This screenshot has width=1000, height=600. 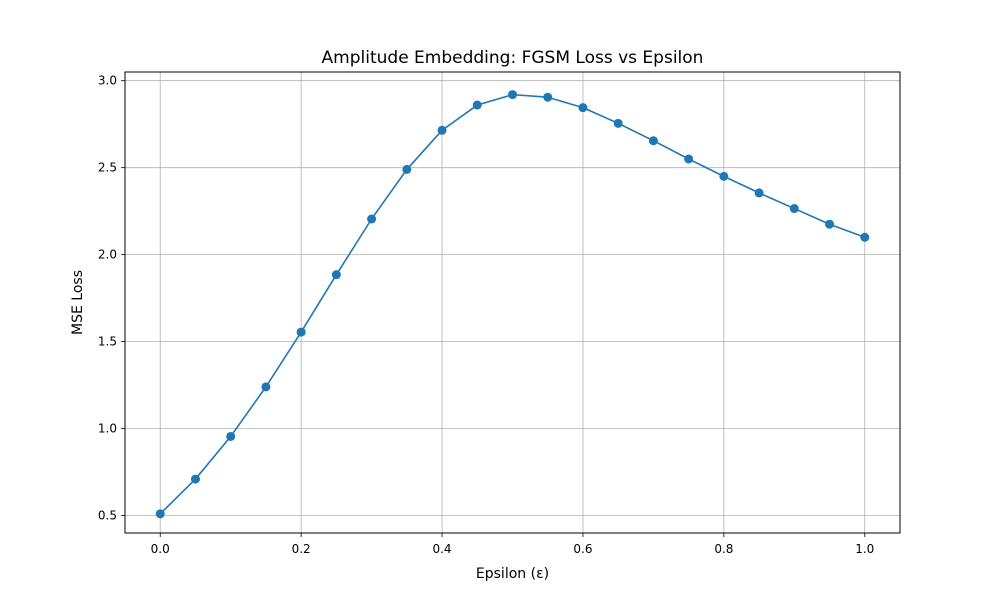 What do you see at coordinates (78, 302) in the screenshot?
I see `y-axis-label: MSE Loss` at bounding box center [78, 302].